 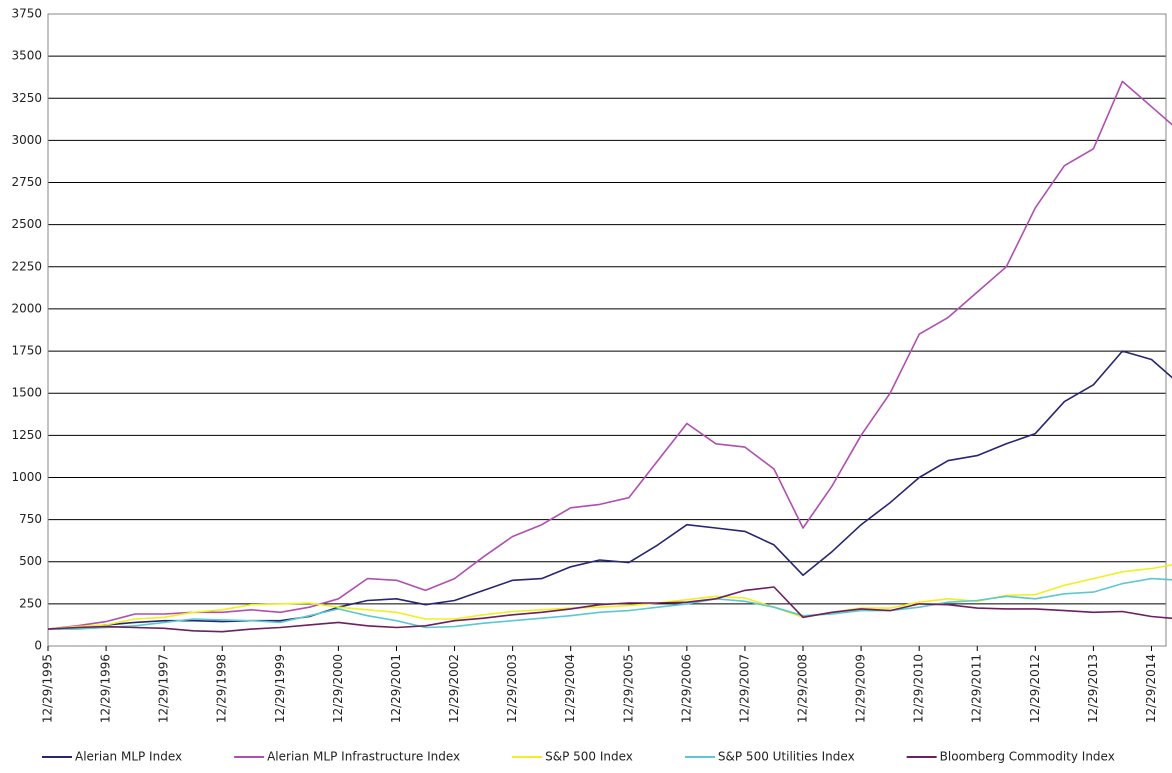 I want to click on y-tick-label: 1000, so click(x=26, y=477).